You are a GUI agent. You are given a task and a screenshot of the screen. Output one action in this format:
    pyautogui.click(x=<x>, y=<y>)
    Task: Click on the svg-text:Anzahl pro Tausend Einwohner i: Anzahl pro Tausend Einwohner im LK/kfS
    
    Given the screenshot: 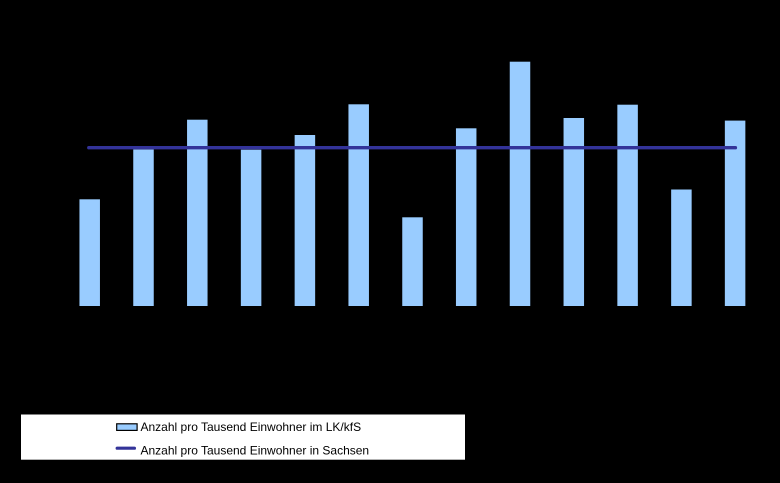 What is the action you would take?
    pyautogui.click(x=251, y=427)
    